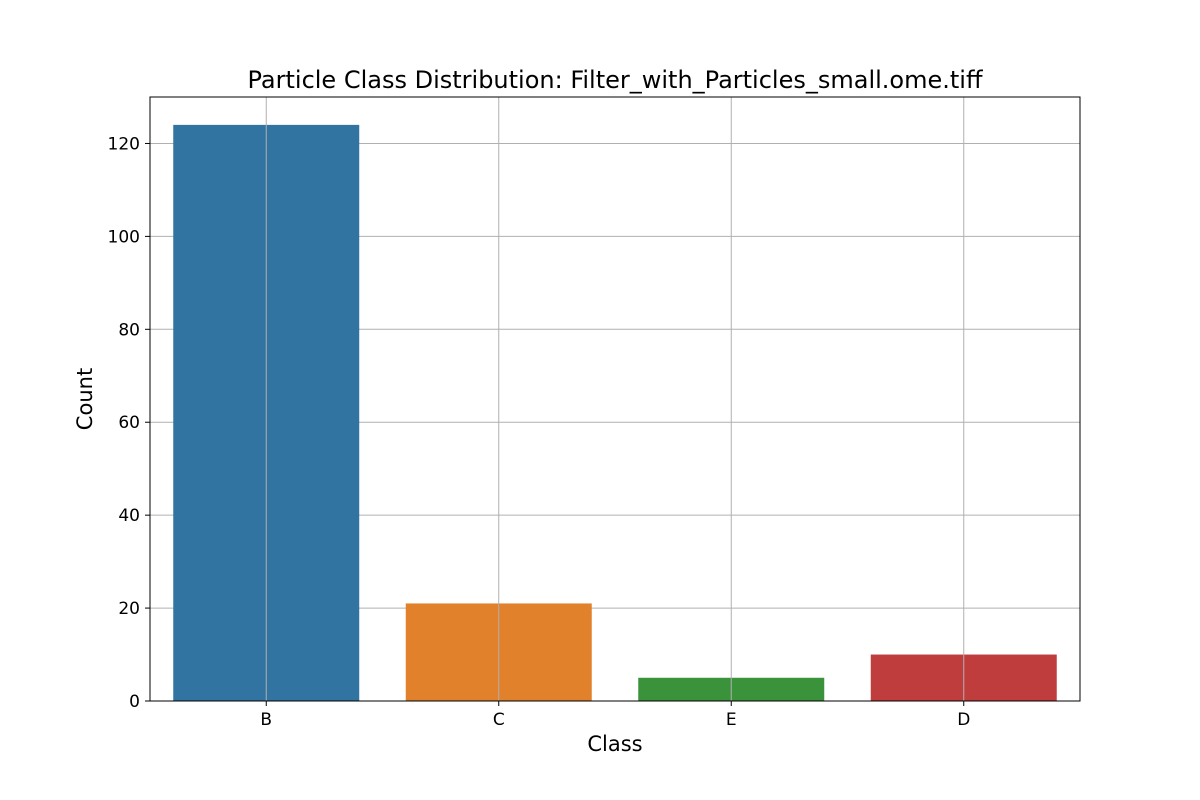  I want to click on y-axis-title: Count, so click(85, 399).